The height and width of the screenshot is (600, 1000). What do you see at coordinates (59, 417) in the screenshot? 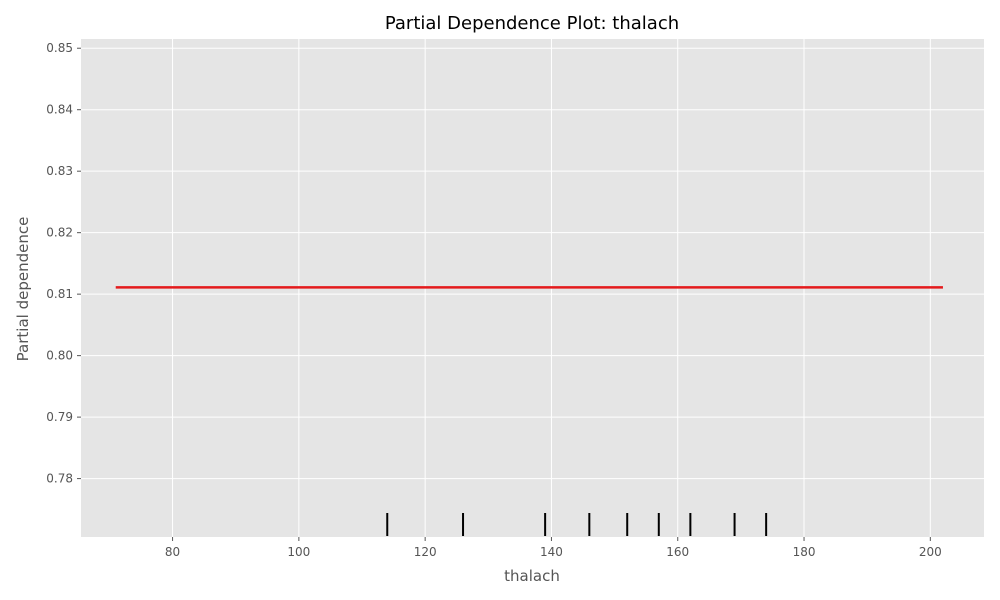
I see `y-tick-label: 0.79` at bounding box center [59, 417].